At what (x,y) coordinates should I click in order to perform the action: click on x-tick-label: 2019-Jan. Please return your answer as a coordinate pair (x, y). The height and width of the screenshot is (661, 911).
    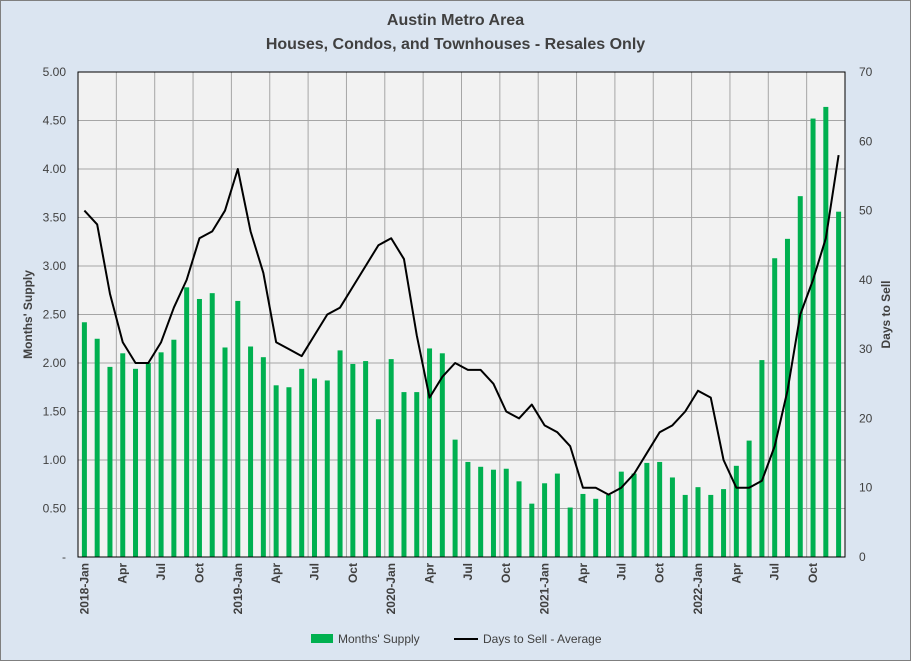
    Looking at the image, I should click on (238, 588).